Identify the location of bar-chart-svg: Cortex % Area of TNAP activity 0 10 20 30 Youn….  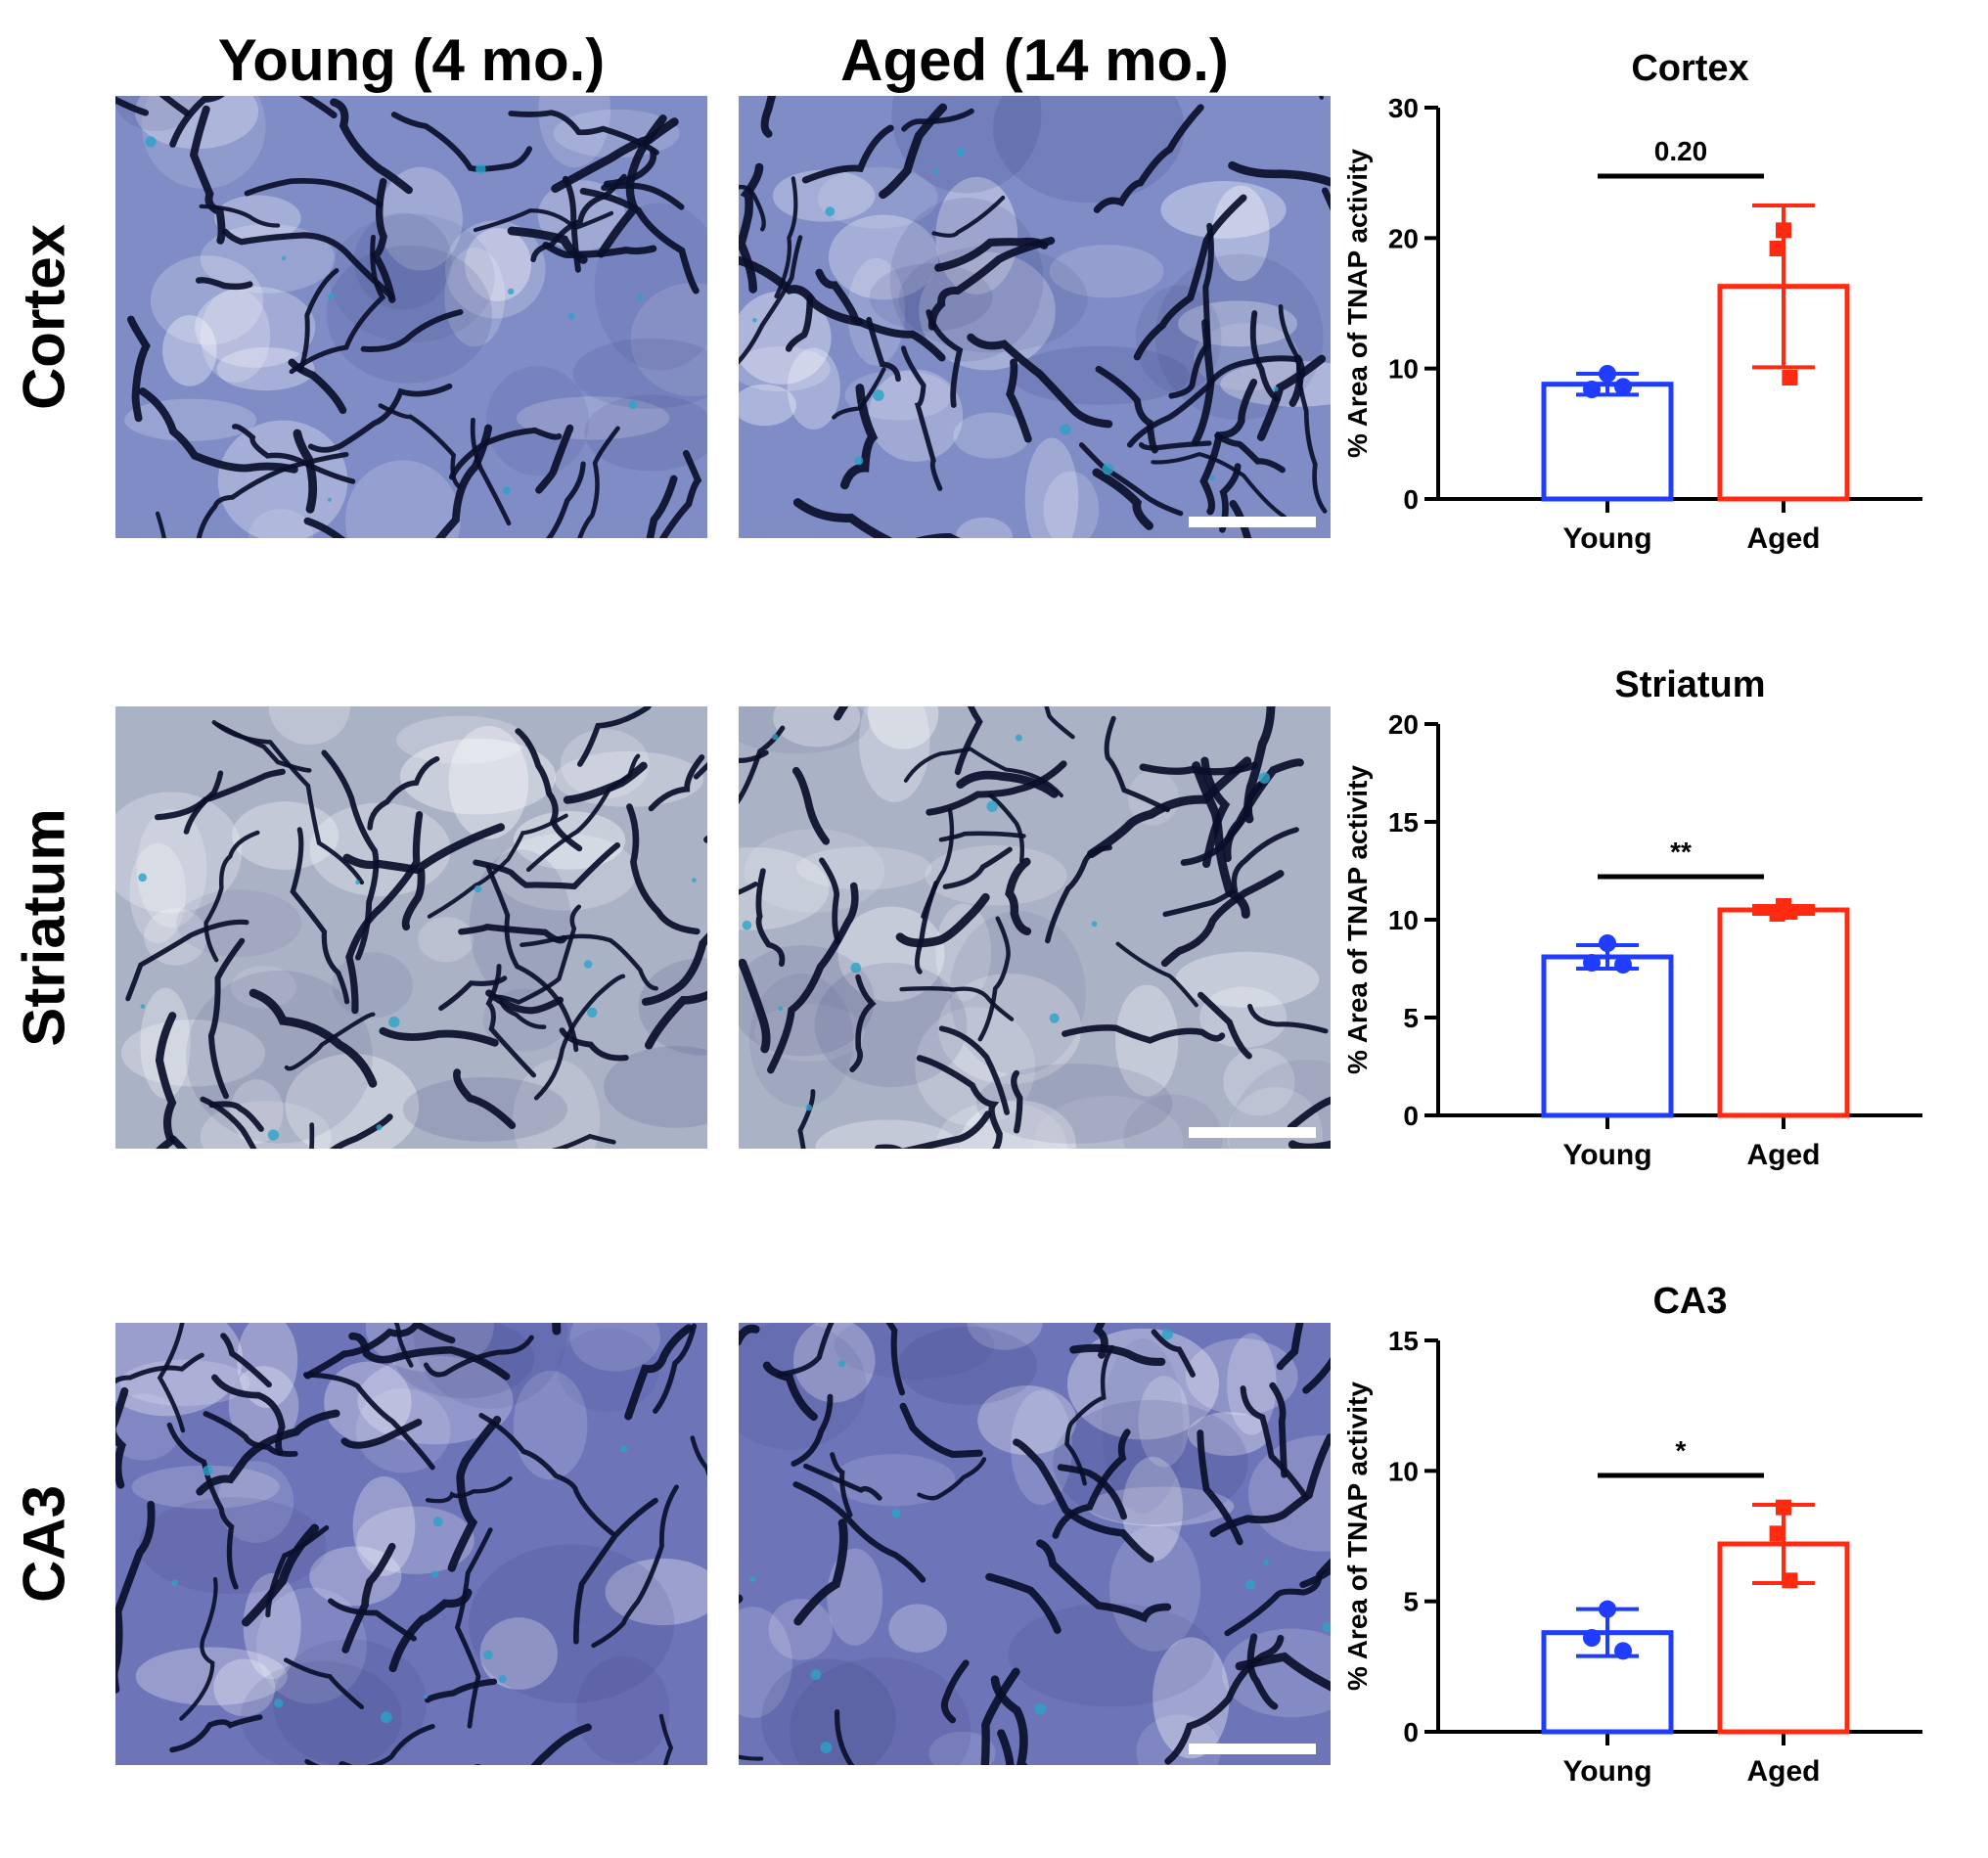
(1634, 302).